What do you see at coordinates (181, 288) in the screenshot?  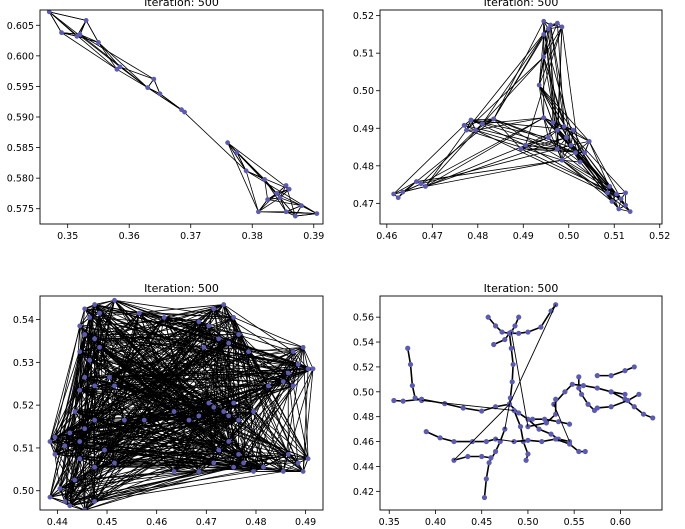 I see `subplot-title: Iteration: 500` at bounding box center [181, 288].